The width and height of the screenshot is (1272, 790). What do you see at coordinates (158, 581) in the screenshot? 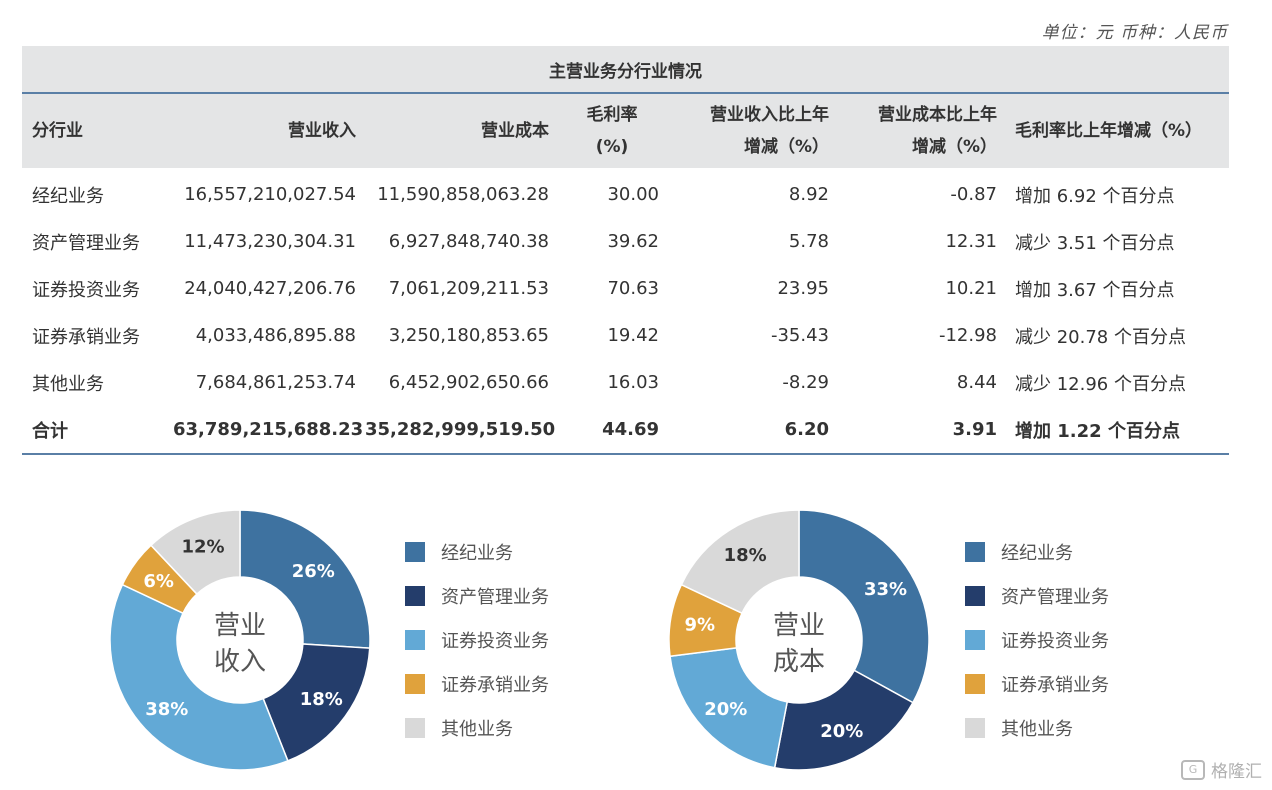
I see `donut-slice-label: 6%` at bounding box center [158, 581].